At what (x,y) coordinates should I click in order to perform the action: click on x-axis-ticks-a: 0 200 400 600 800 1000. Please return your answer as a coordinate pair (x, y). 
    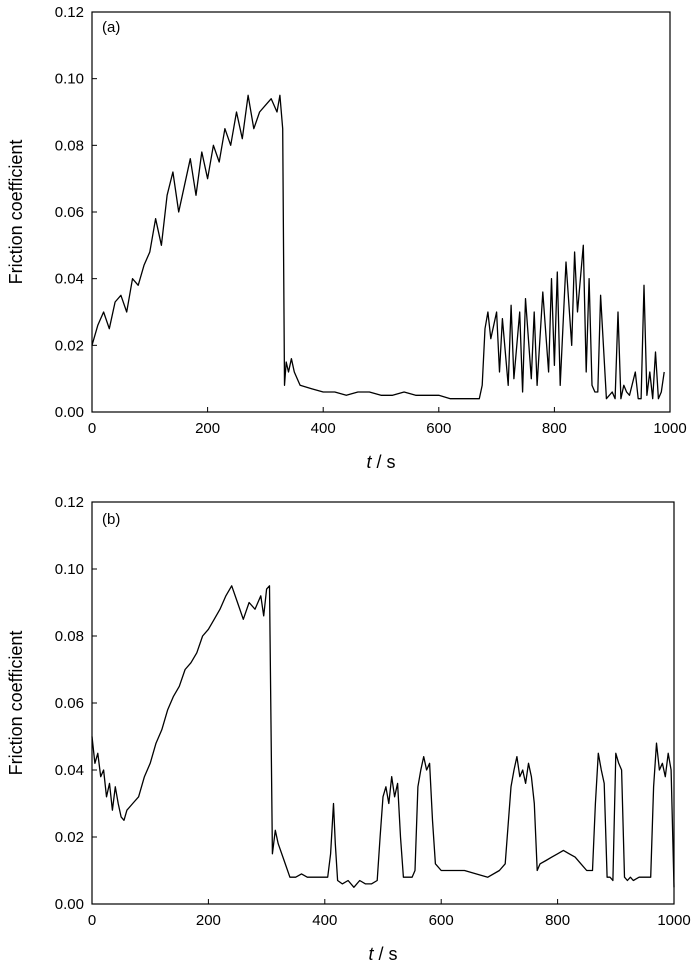
    Looking at the image, I should click on (387, 422).